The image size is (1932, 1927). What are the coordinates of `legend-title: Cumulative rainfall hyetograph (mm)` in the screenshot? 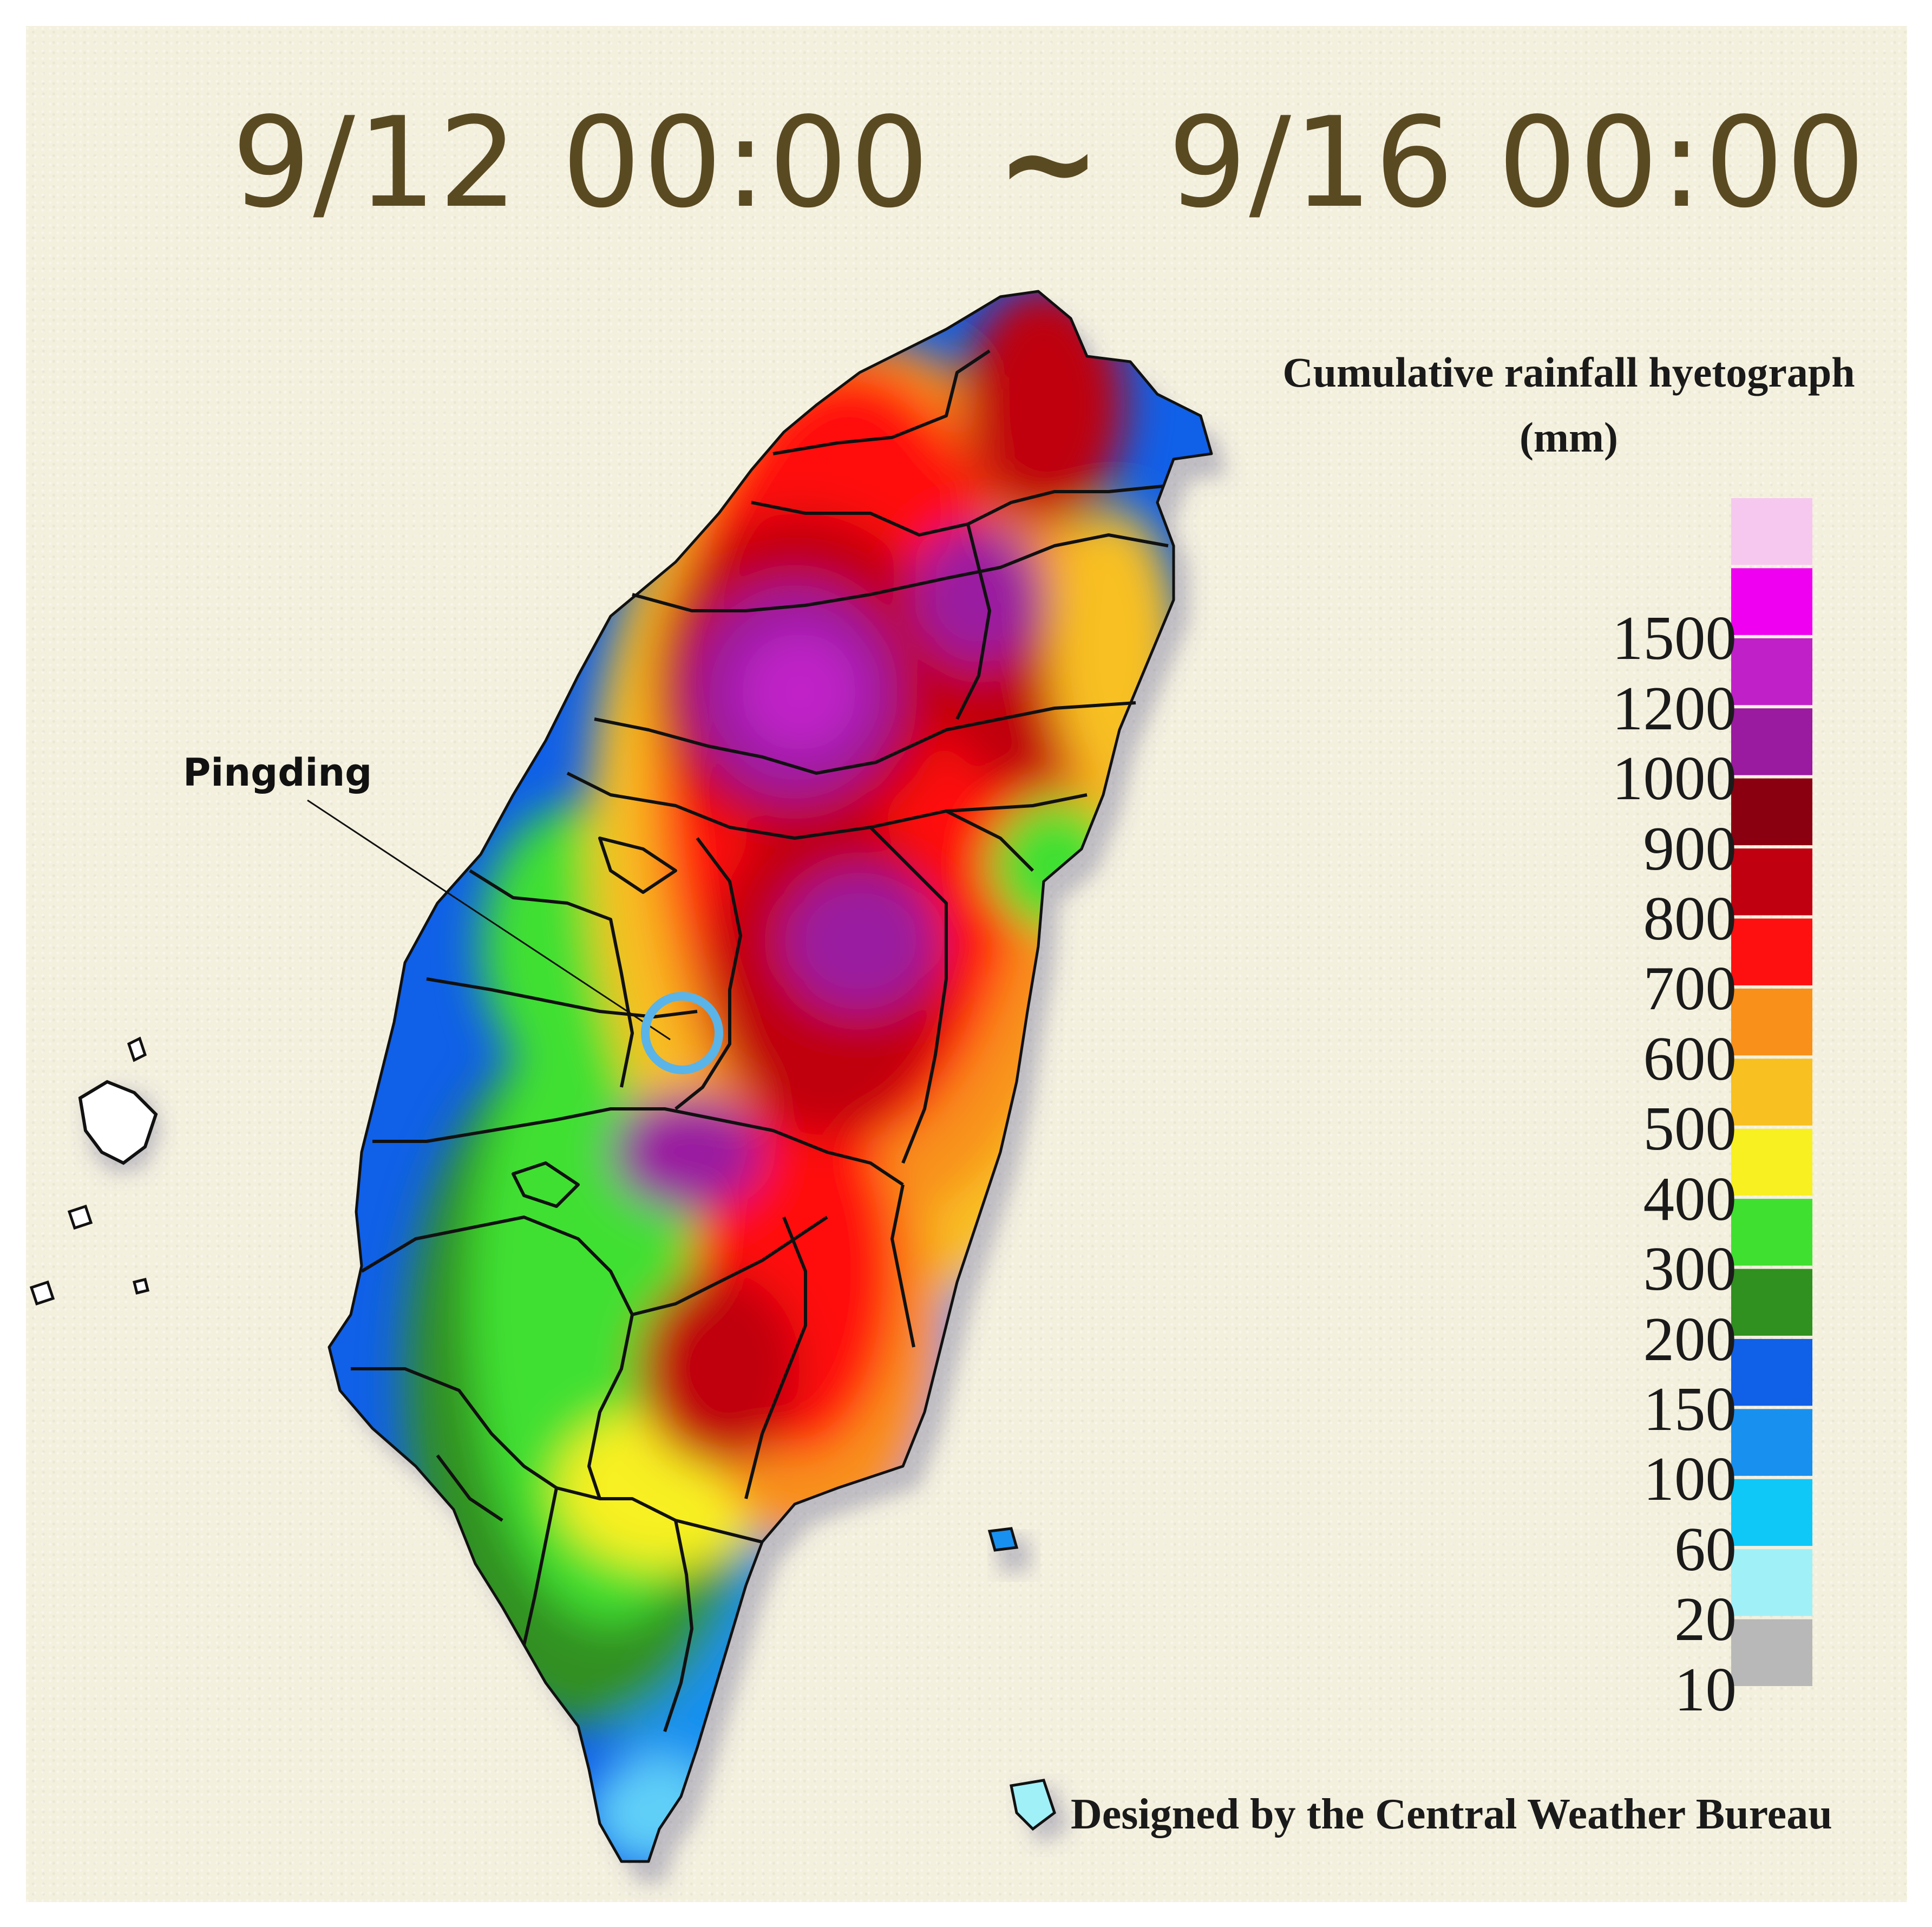 It's located at (1569, 405).